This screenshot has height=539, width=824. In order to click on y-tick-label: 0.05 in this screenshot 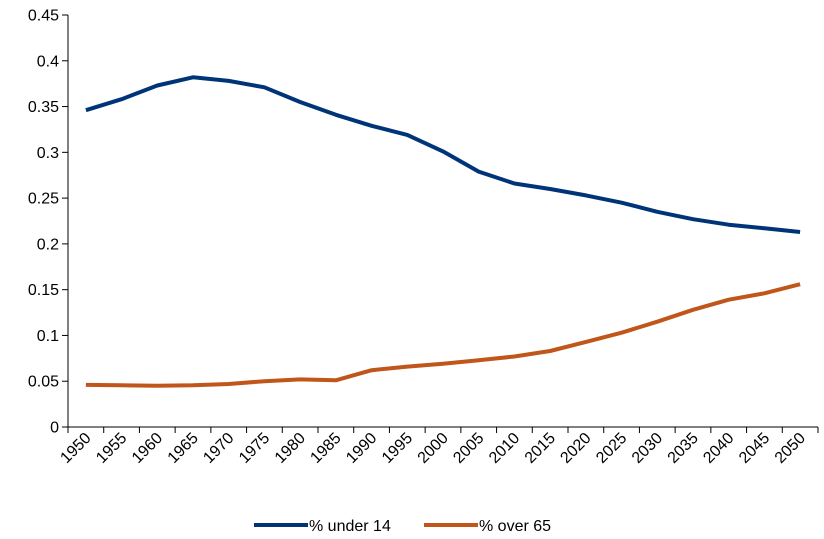, I will do `click(43, 382)`.